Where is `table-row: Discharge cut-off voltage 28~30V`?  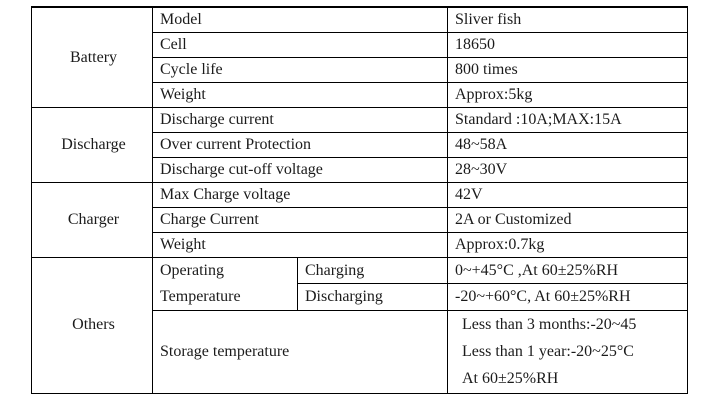 table-row: Discharge cut-off voltage 28~30V is located at coordinates (360, 169).